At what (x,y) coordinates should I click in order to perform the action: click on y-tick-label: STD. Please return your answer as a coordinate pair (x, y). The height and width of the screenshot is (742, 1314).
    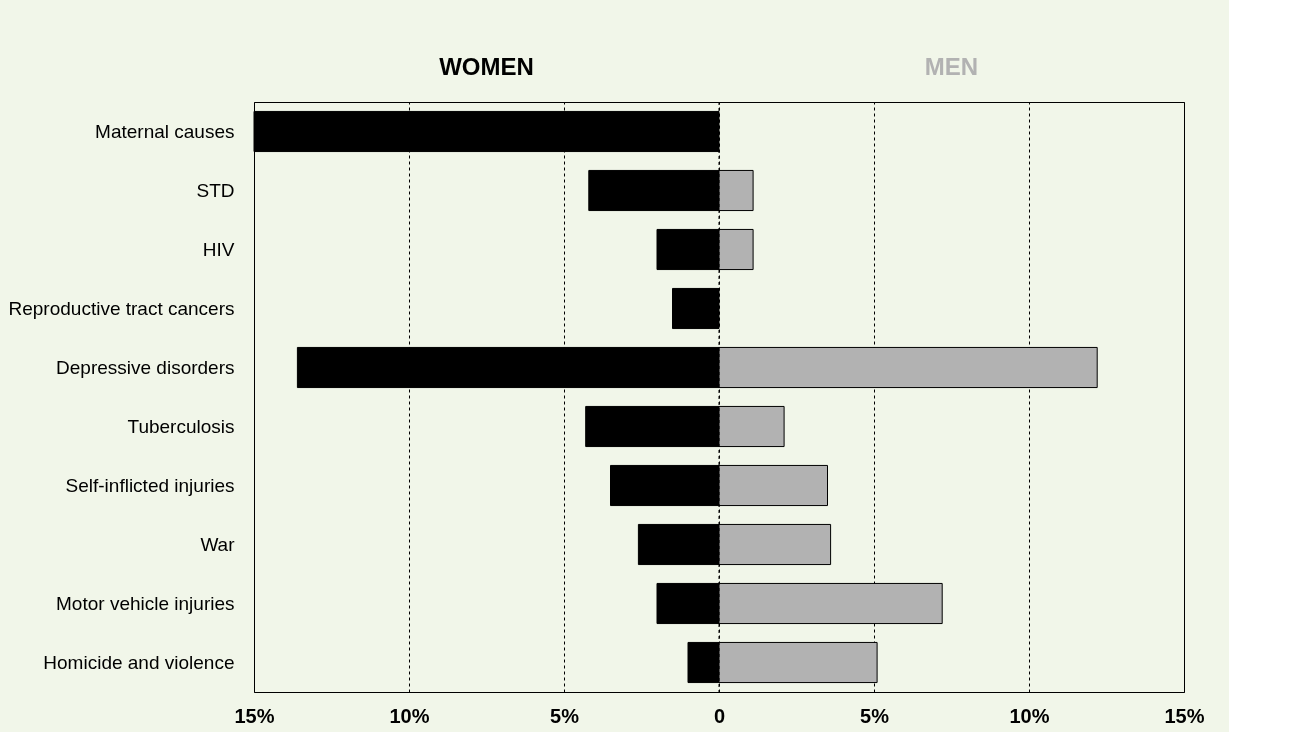
    Looking at the image, I should click on (215, 190).